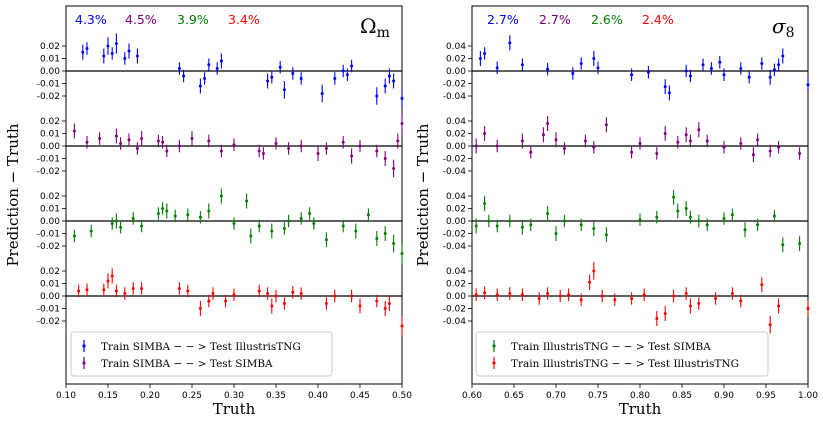  Describe the element at coordinates (555, 19) in the screenshot. I see `right-percent-purple: 2.7%` at that location.